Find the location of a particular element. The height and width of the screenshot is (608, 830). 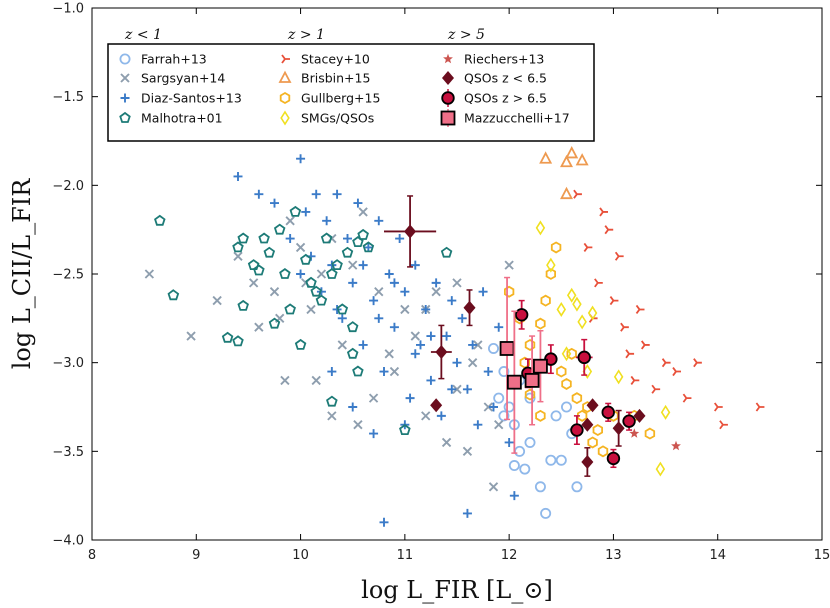

x-tick-label: 11 is located at coordinates (405, 555).